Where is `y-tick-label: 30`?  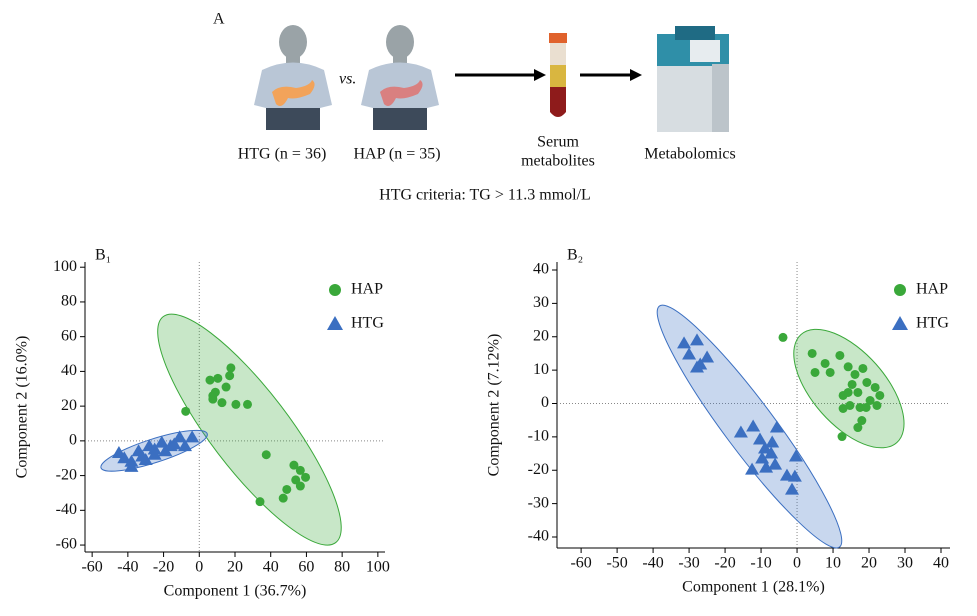
y-tick-label: 30 is located at coordinates (541, 302).